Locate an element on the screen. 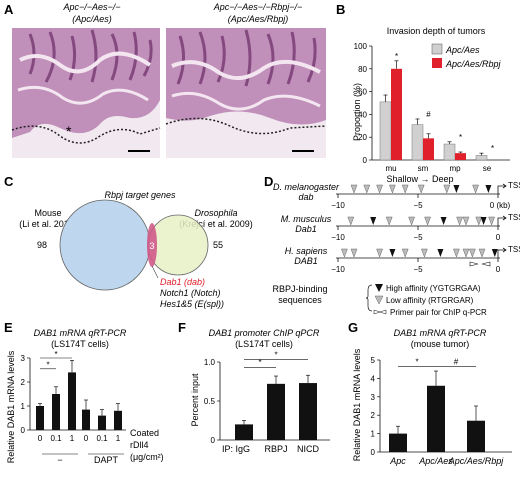 This screenshot has width=520, height=477. panel-a-right-title-short: (Apc/Aes/Rbpj) is located at coordinates (258, 19).